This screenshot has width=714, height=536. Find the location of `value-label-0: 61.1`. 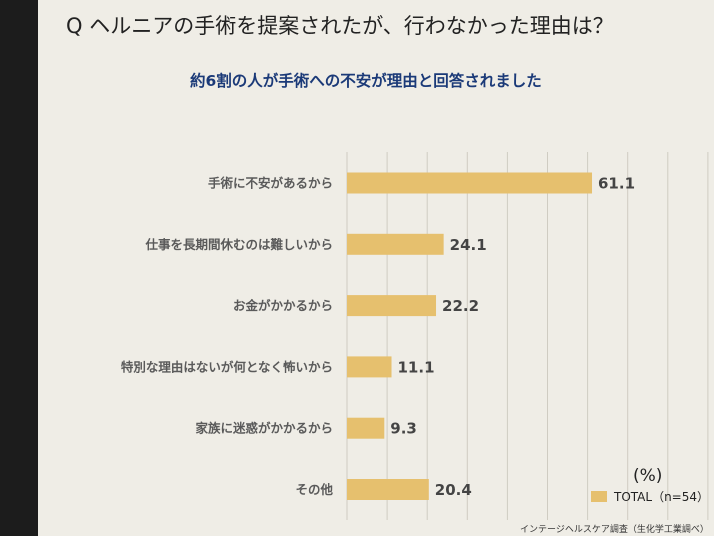

value-label-0: 61.1 is located at coordinates (616, 184).